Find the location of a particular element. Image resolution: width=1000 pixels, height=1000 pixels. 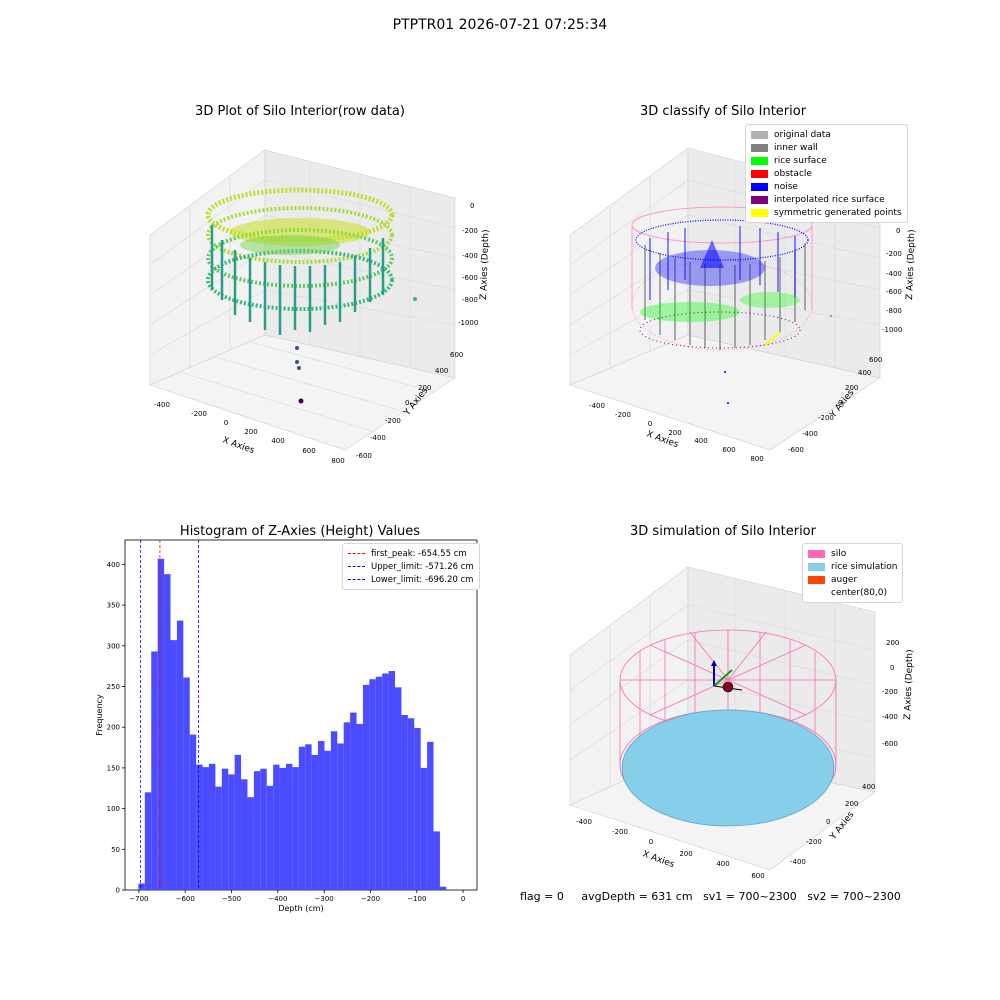

histogram-xtick-label: −700 is located at coordinates (138, 899).